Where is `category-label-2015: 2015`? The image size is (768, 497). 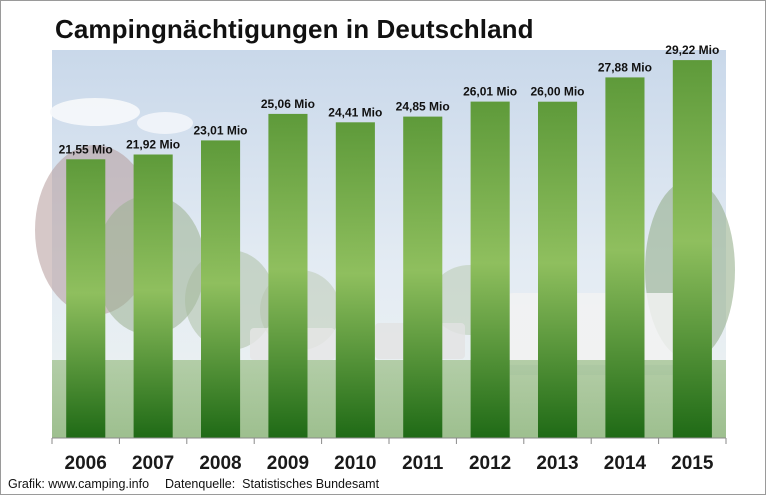
category-label-2015: 2015 is located at coordinates (692, 463).